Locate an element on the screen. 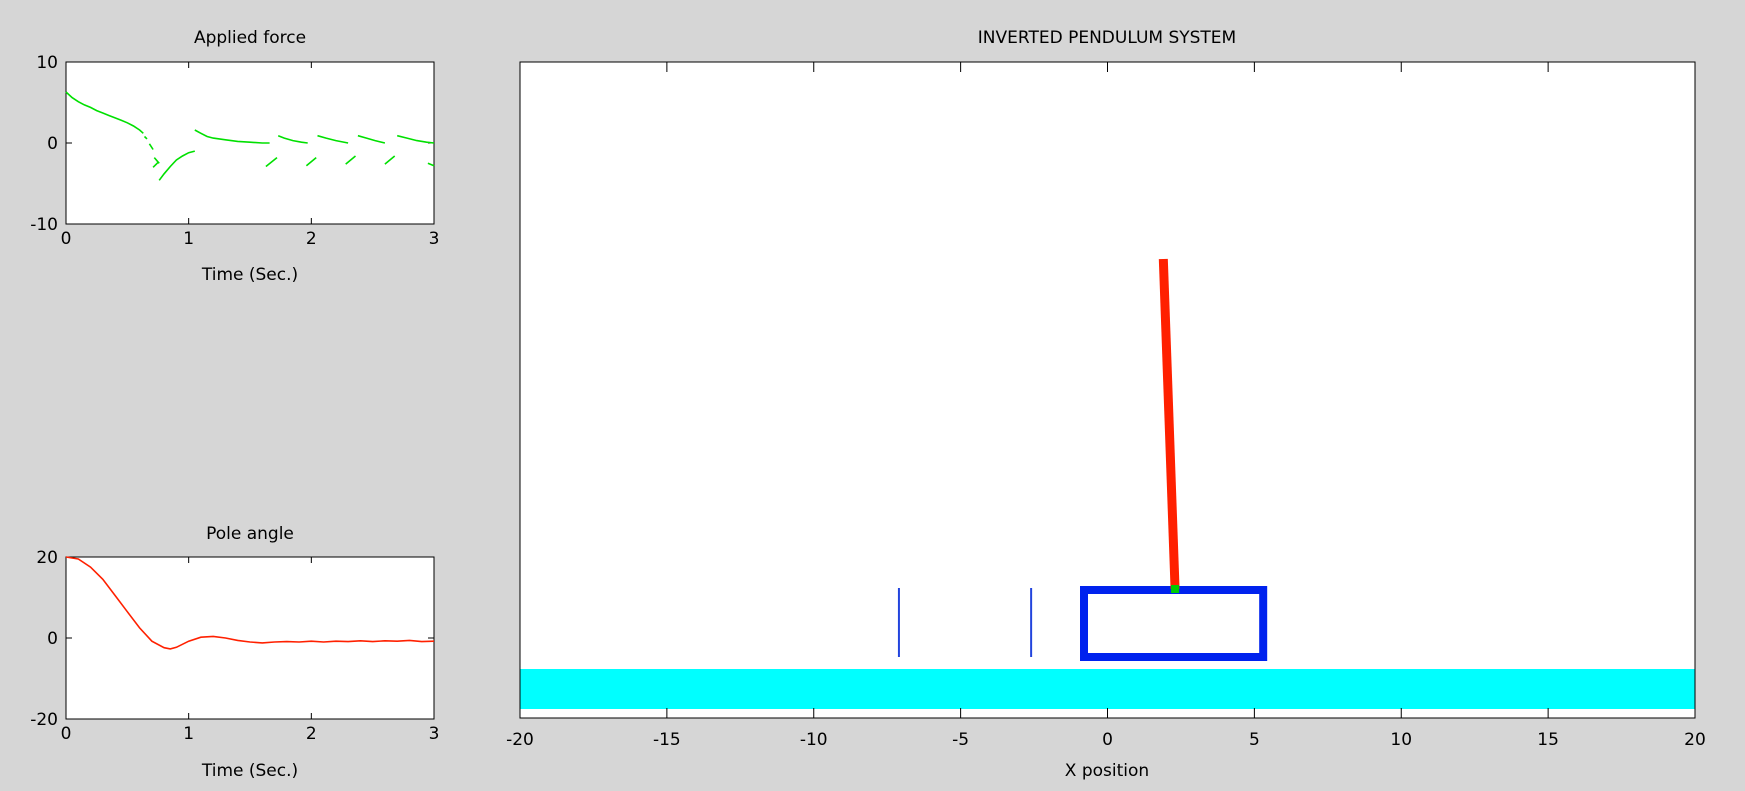  applied-force-xtick-label: 3 is located at coordinates (434, 239).